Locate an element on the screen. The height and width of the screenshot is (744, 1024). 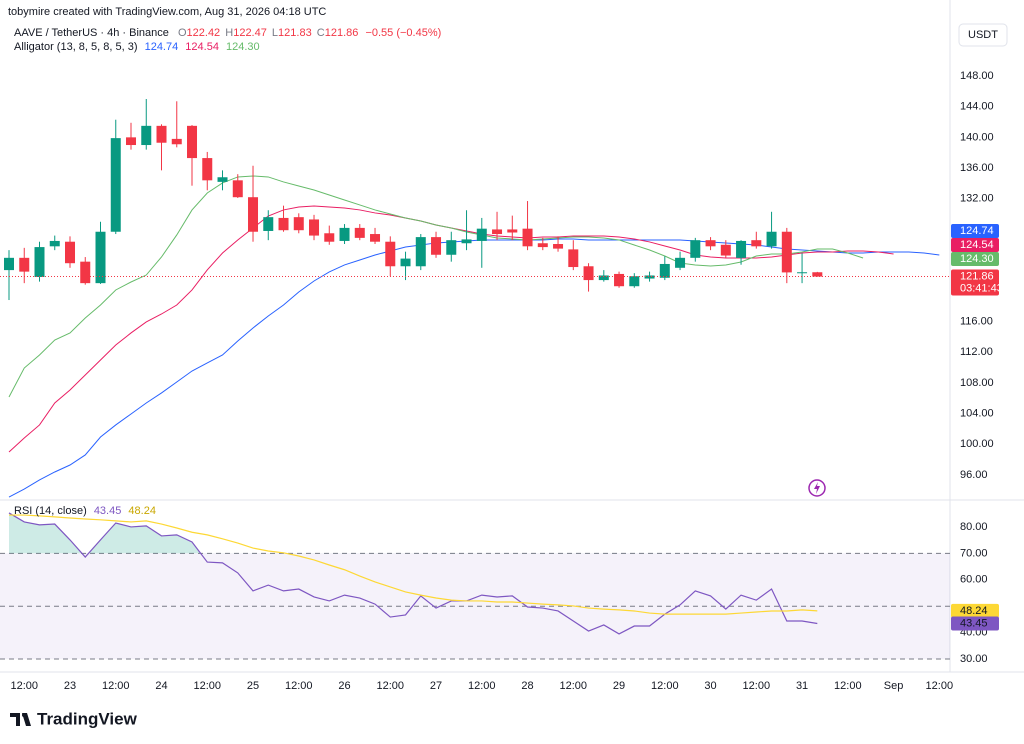
x-tick-label: 30 is located at coordinates (710, 686).